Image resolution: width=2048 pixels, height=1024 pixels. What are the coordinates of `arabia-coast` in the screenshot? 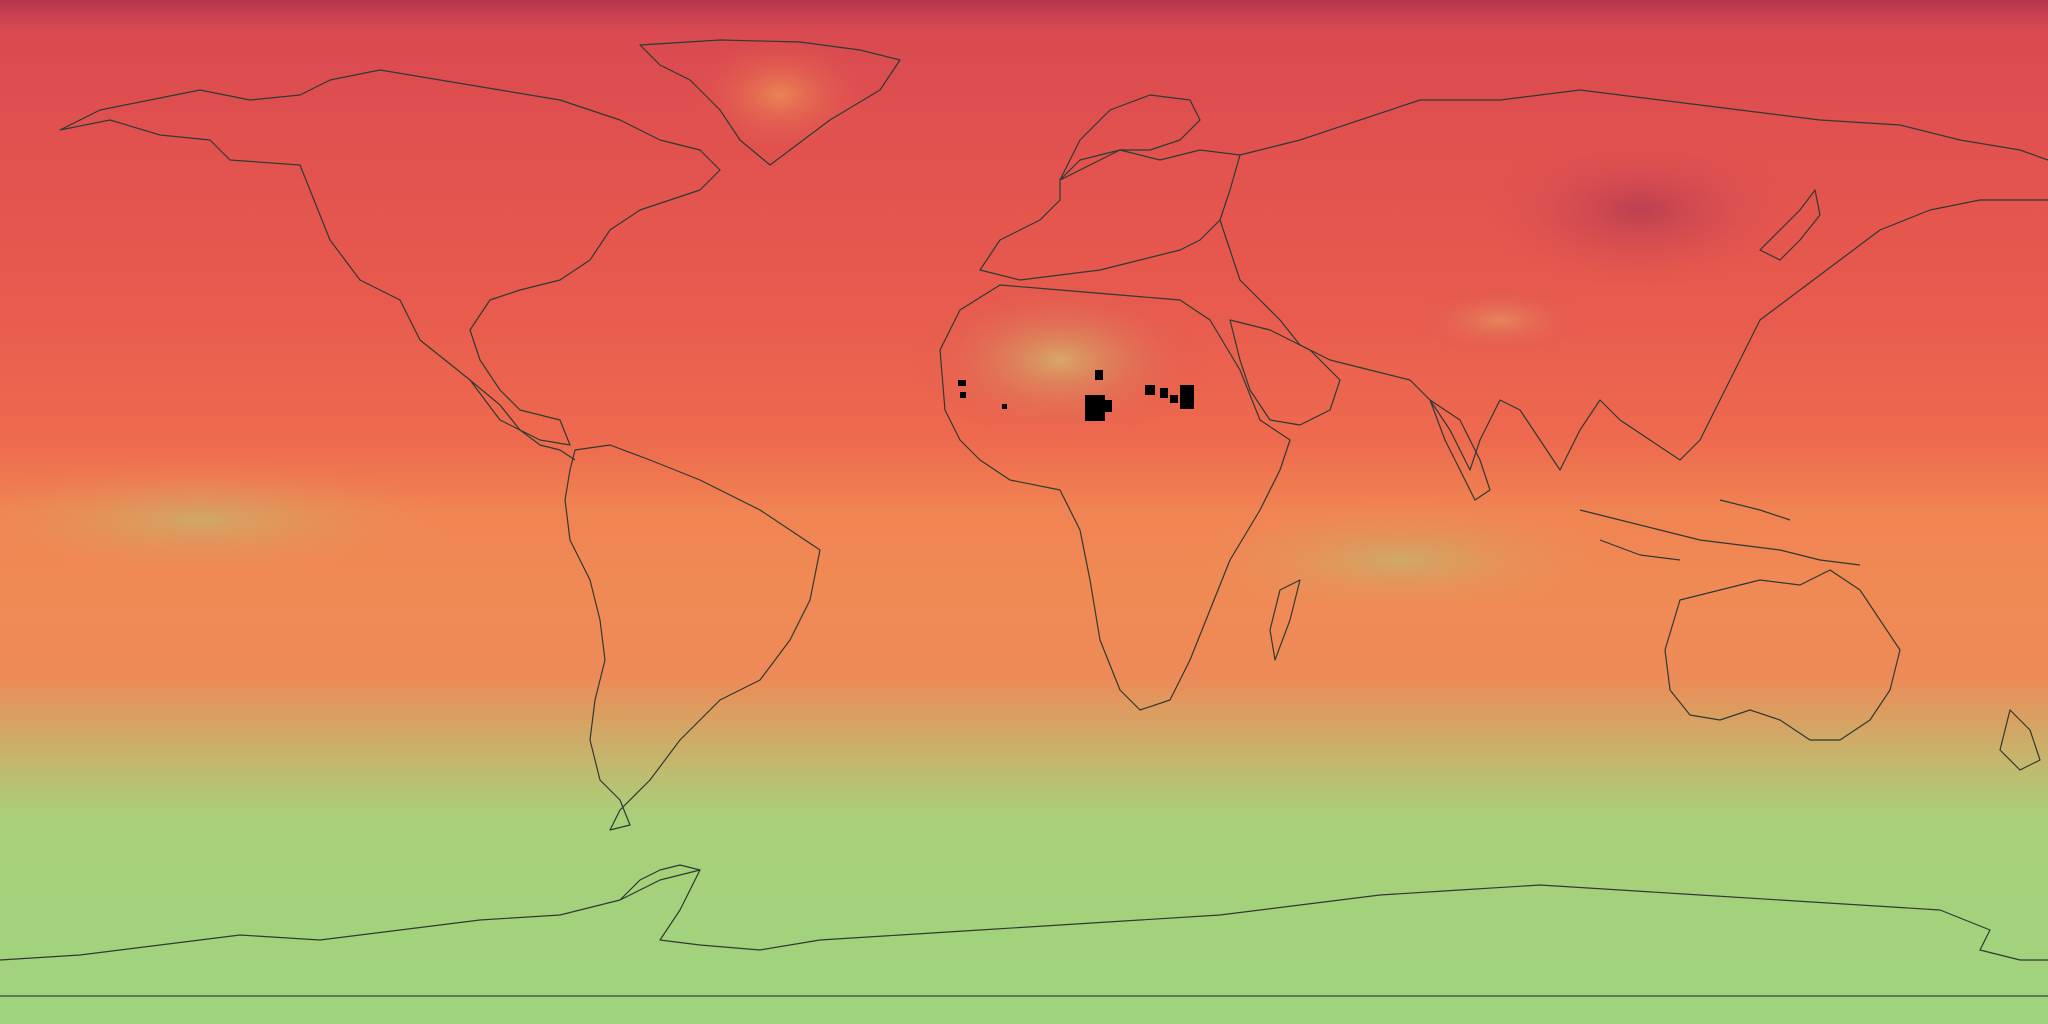 It's located at (1285, 372).